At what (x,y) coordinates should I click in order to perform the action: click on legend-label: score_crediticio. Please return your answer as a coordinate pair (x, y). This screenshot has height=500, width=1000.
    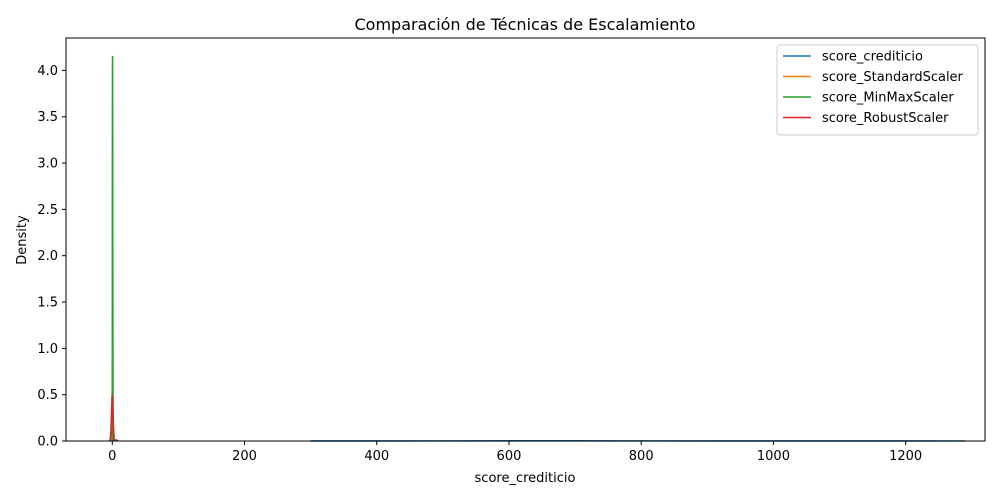
    Looking at the image, I should click on (872, 57).